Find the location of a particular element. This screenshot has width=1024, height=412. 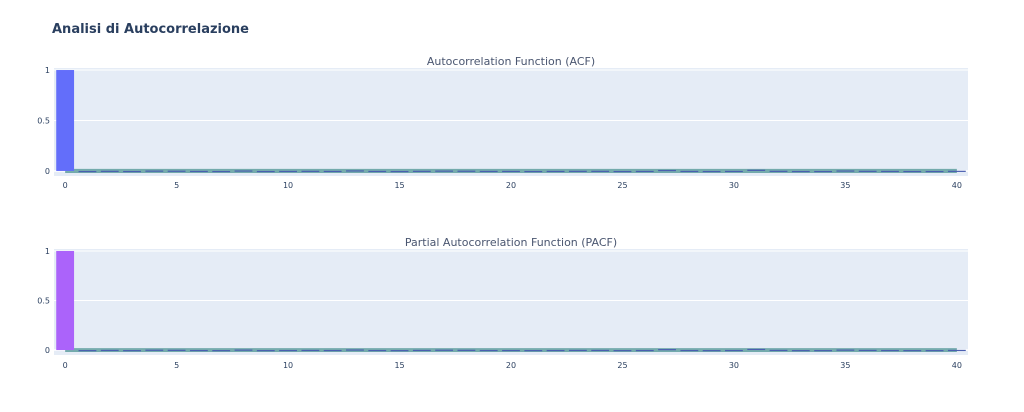

pacf-x-tick-label: 30 is located at coordinates (734, 365).